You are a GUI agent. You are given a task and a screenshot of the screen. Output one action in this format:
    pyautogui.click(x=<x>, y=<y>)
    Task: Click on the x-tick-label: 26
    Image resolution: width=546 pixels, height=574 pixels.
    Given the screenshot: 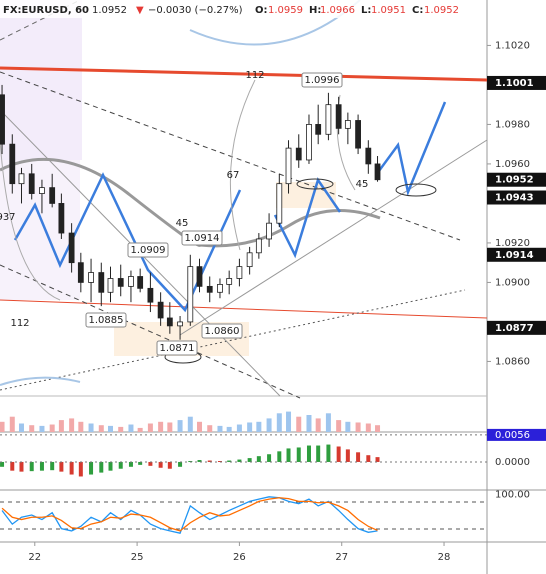 What is the action you would take?
    pyautogui.click(x=239, y=557)
    